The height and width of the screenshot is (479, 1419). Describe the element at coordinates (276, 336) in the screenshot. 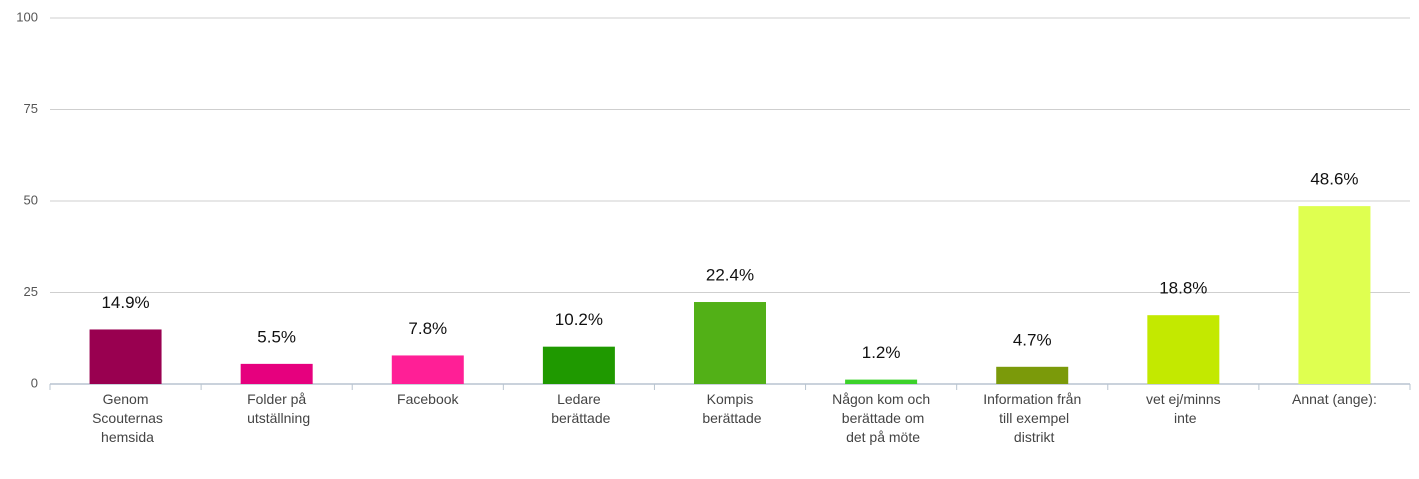

I see `value-label: 5.5%` at that location.